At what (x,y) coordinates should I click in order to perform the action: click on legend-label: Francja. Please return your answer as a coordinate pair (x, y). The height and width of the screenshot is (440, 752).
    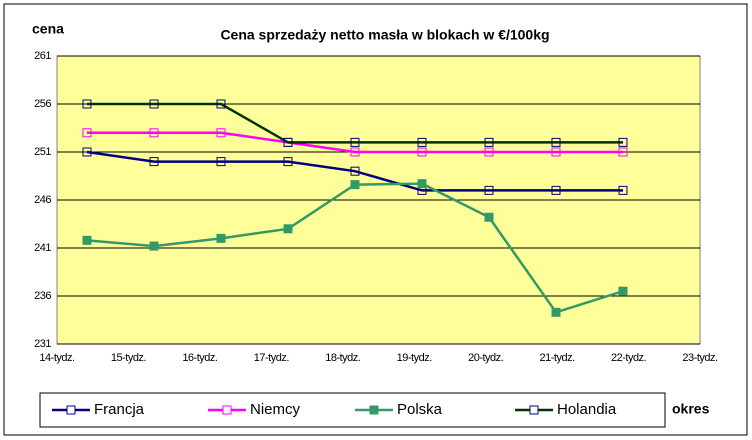
    Looking at the image, I should click on (119, 409).